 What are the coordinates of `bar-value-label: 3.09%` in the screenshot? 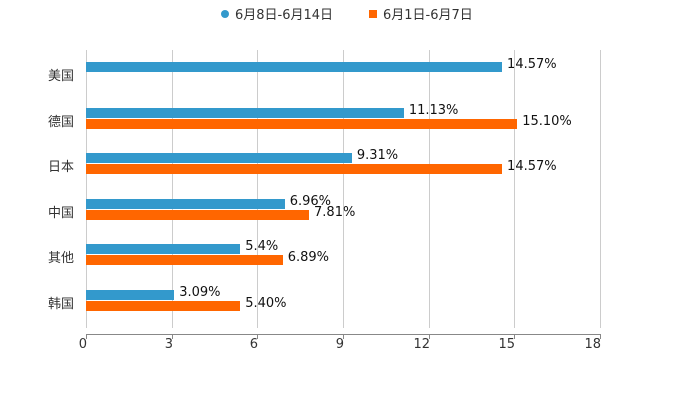 It's located at (200, 292).